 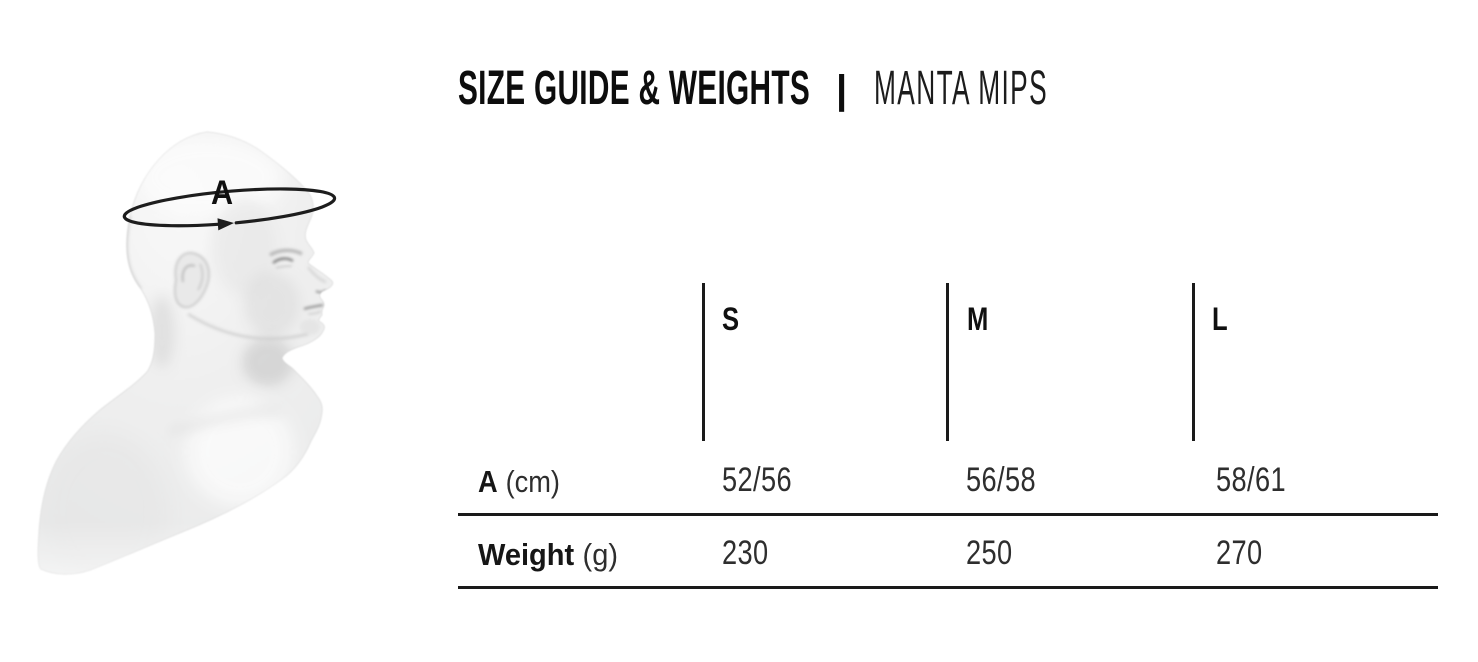 I want to click on eyebrow, so click(x=286, y=252).